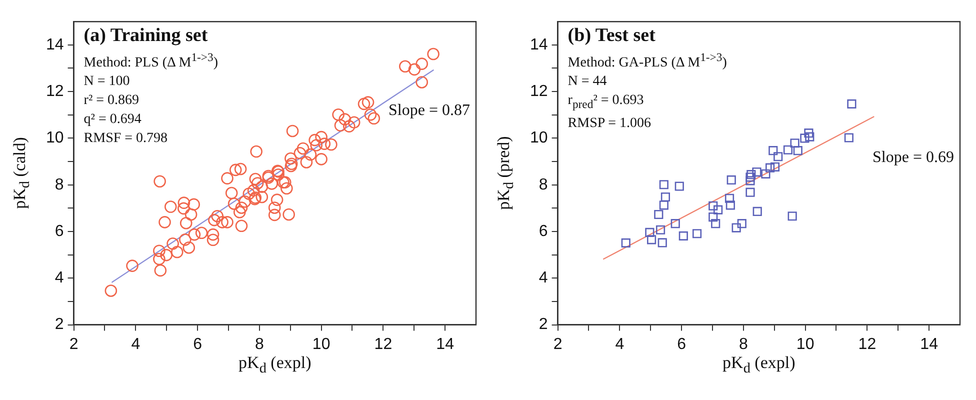 This screenshot has height=400, width=976. What do you see at coordinates (146, 36) in the screenshot?
I see `chart-title: (a) Training set` at bounding box center [146, 36].